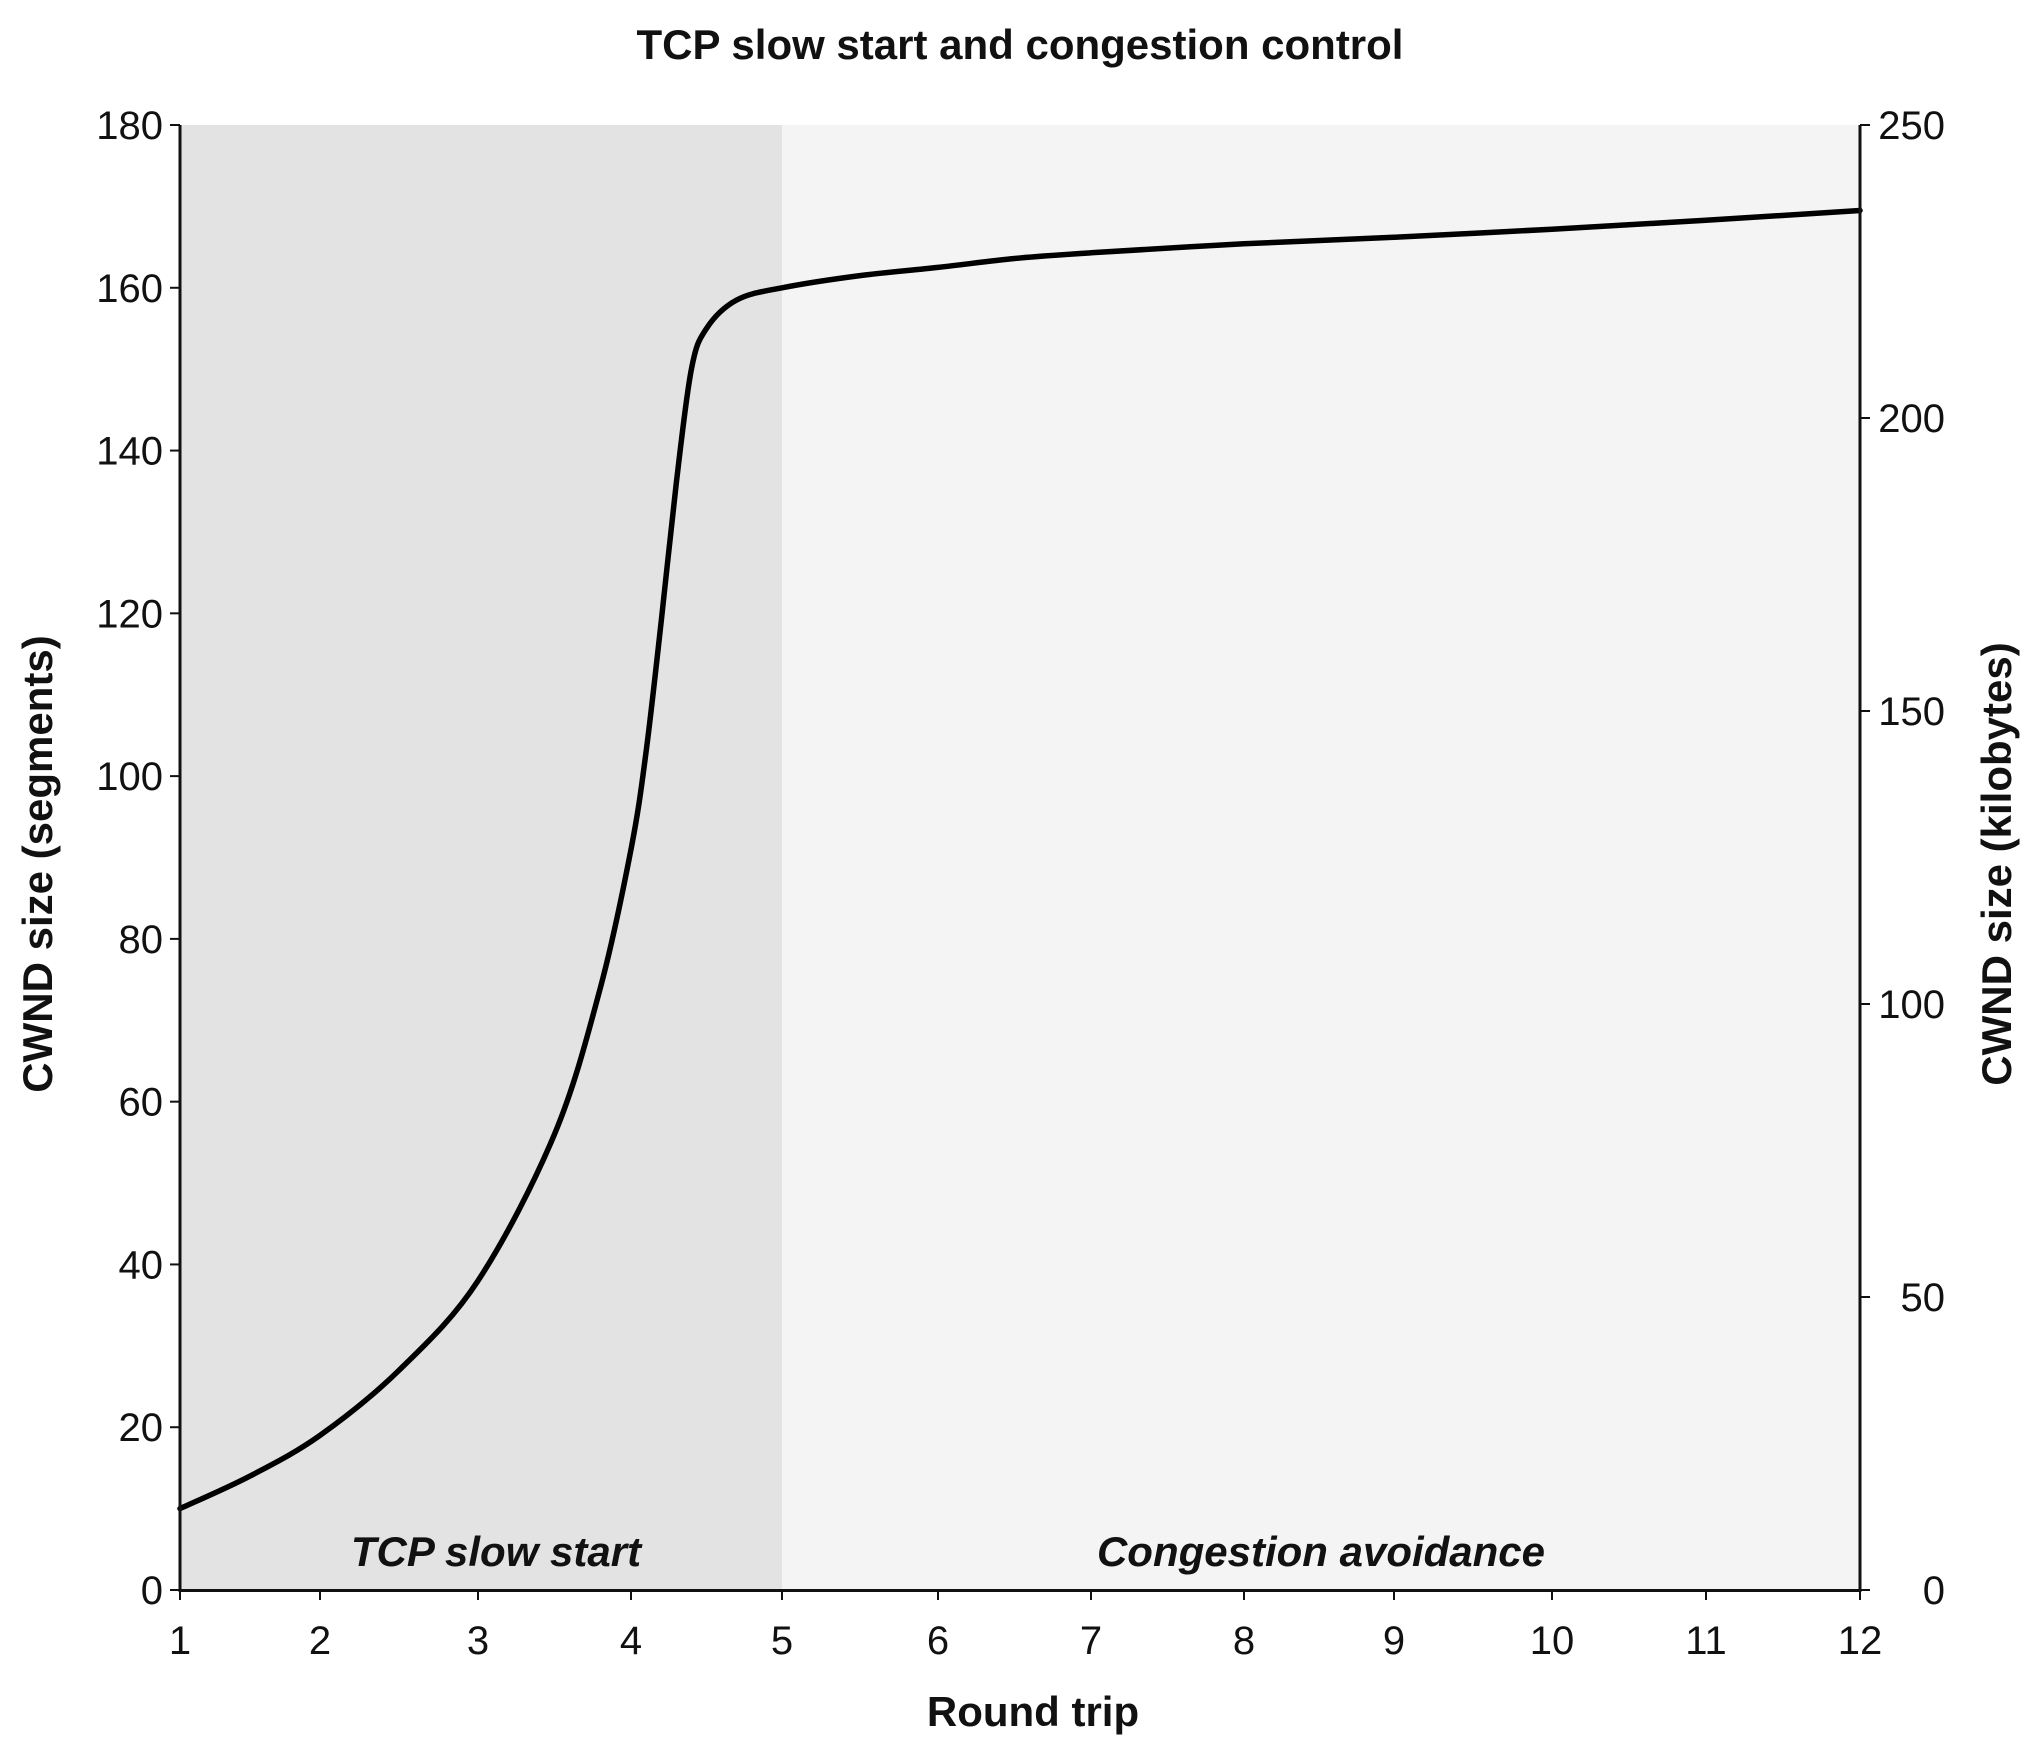 This screenshot has width=2028, height=1754. What do you see at coordinates (141, 1103) in the screenshot?
I see `left-tick-label: 60` at bounding box center [141, 1103].